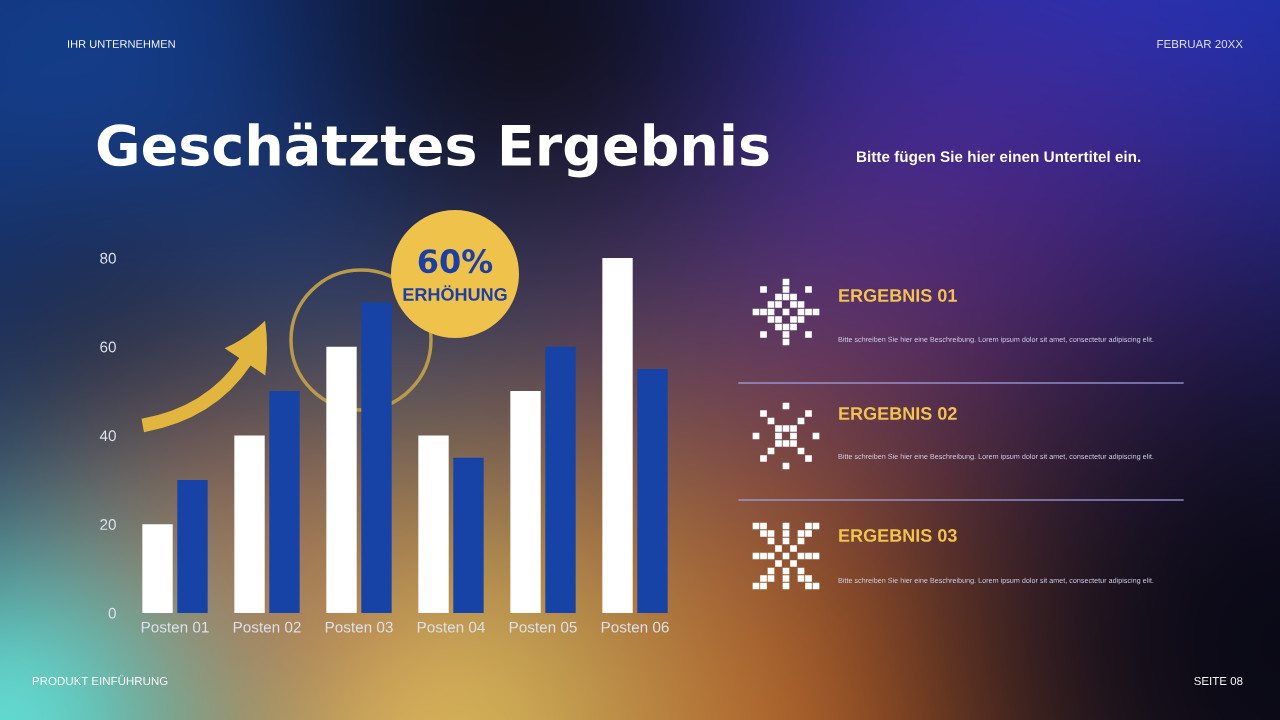  What do you see at coordinates (543, 627) in the screenshot?
I see `x-tick-label: Posten 05` at bounding box center [543, 627].